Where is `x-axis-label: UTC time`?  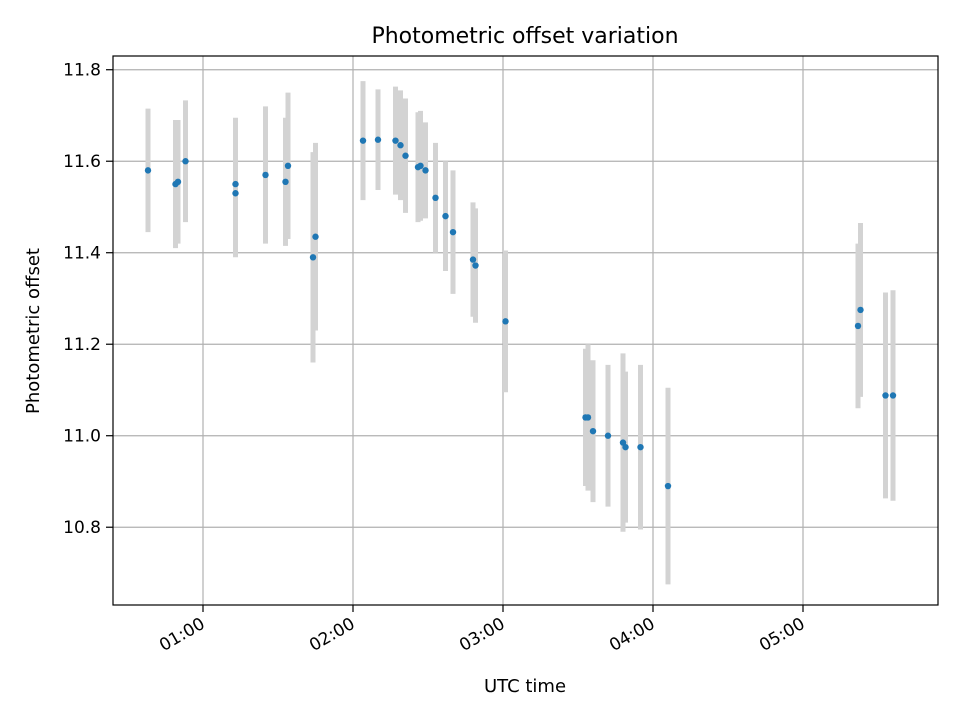
x-axis-label: UTC time is located at coordinates (525, 686).